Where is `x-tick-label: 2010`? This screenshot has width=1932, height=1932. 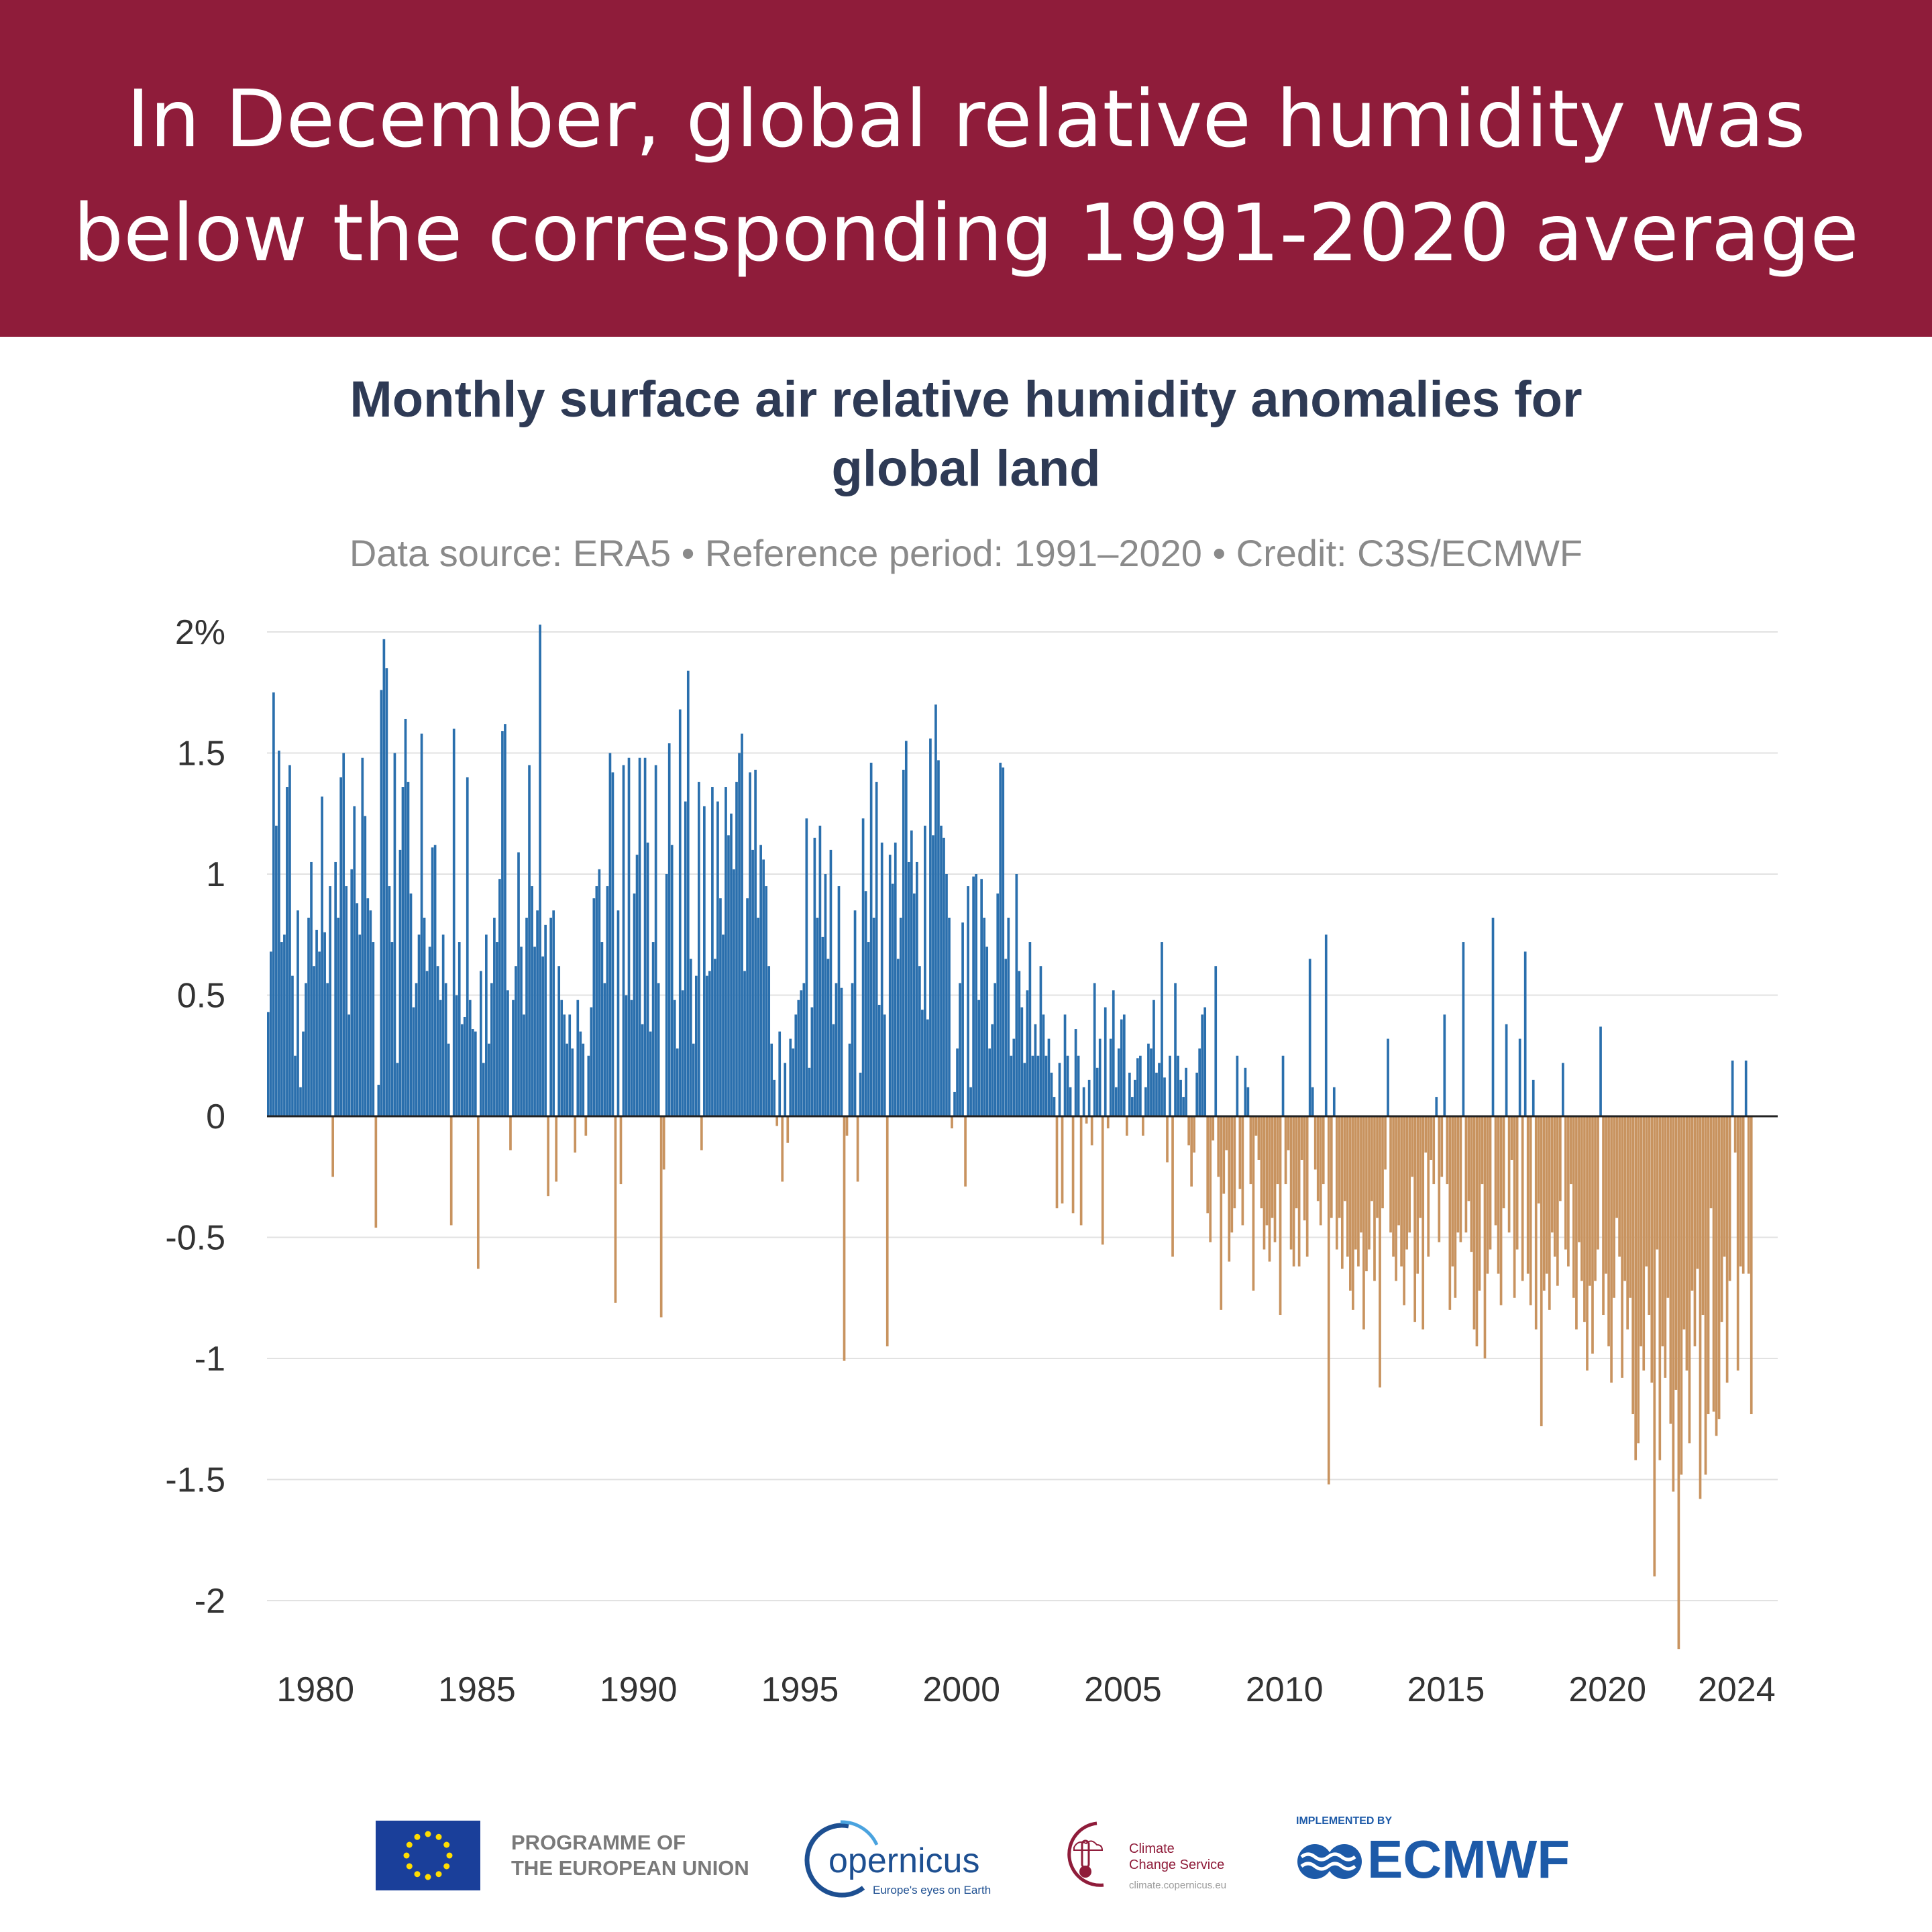 x-tick-label: 2010 is located at coordinates (1285, 1689).